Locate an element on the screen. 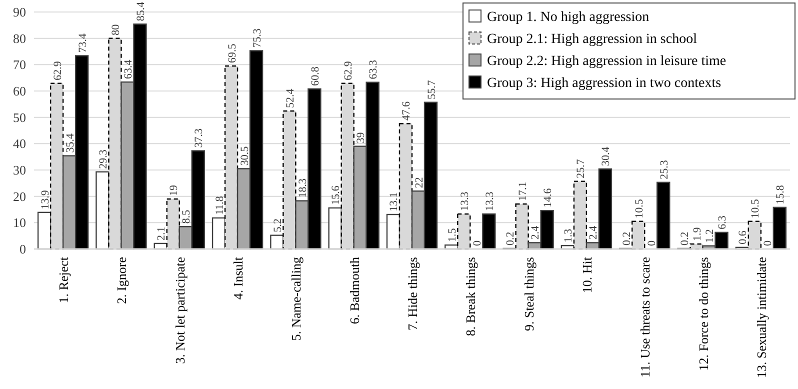 Image resolution: width=798 pixels, height=389 pixels. data-label: 15.6 is located at coordinates (336, 195).